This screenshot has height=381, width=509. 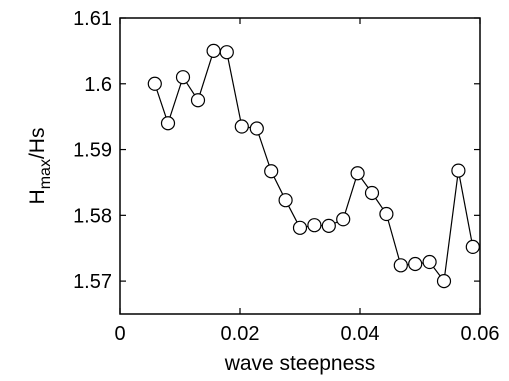 What do you see at coordinates (92, 282) in the screenshot?
I see `y-tick-label: 1.57` at bounding box center [92, 282].